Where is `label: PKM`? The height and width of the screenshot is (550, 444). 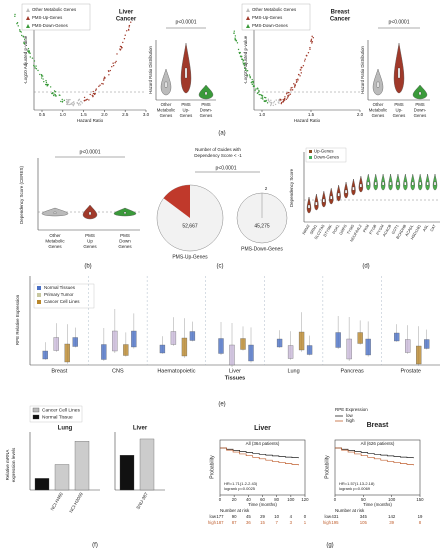 label: PKM is located at coordinates (366, 228).